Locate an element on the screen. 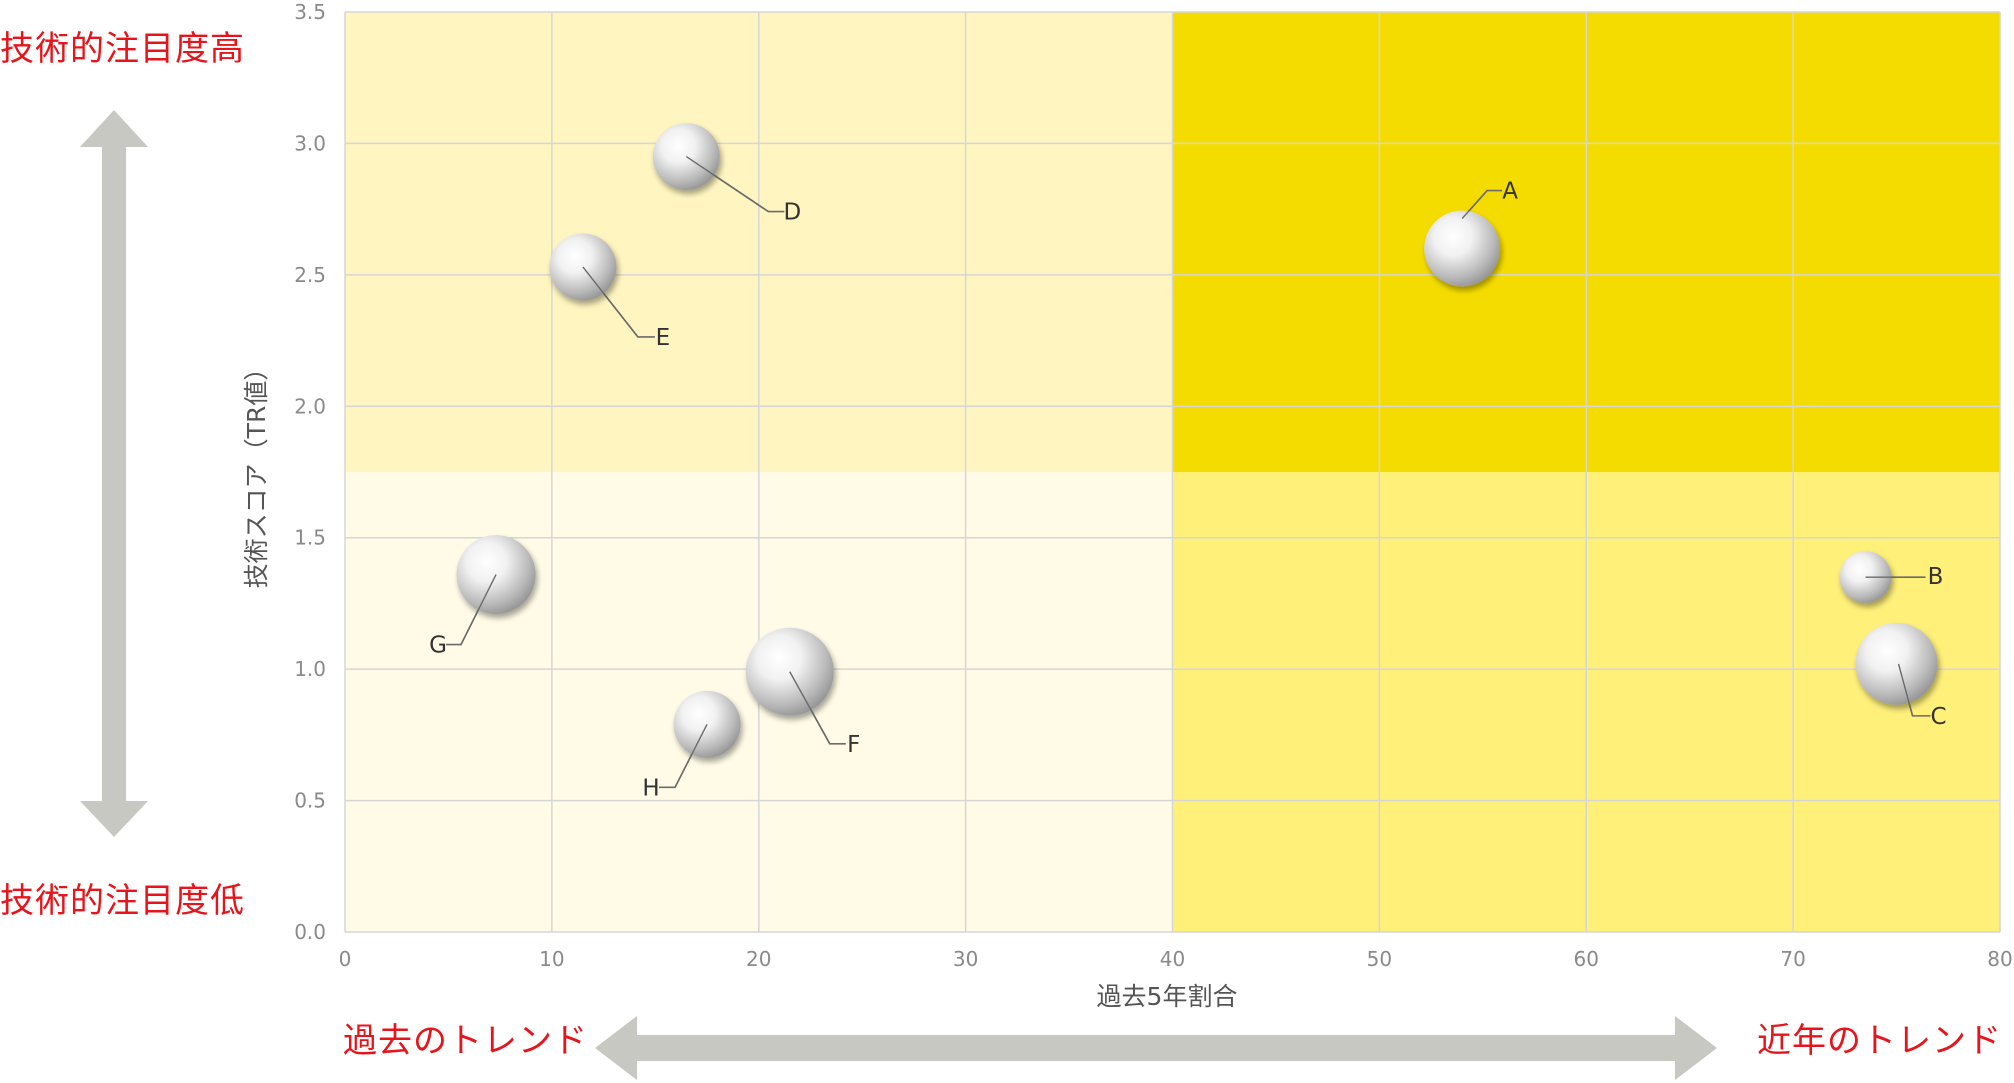 This screenshot has height=1083, width=2014. leader-line-inner-d is located at coordinates (727, 184).